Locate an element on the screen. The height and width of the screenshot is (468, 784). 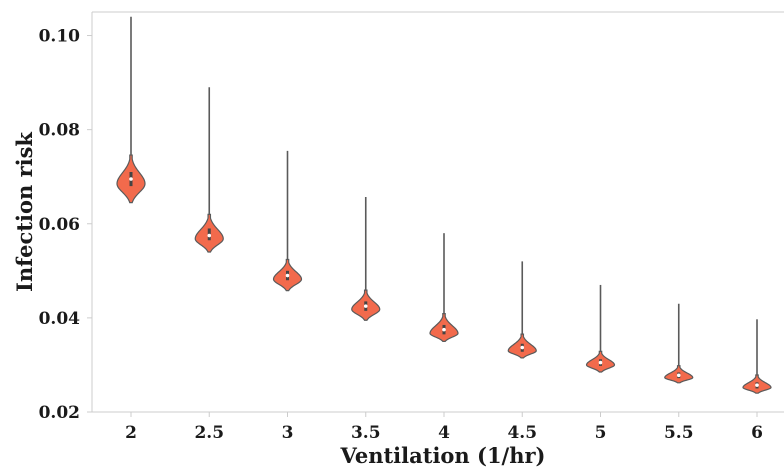
x-tick-label: 4 is located at coordinates (444, 433).